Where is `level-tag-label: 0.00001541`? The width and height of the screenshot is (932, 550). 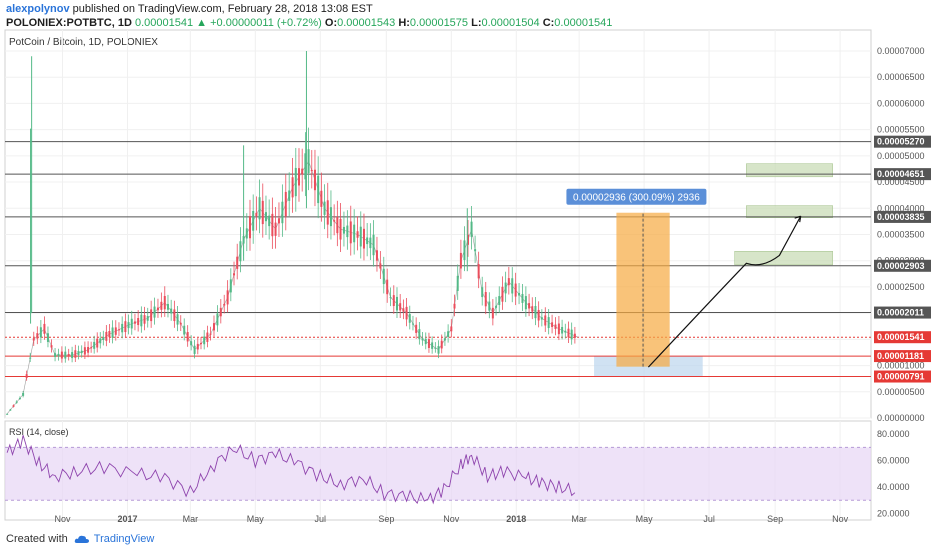 level-tag-label: 0.00001541 is located at coordinates (901, 337).